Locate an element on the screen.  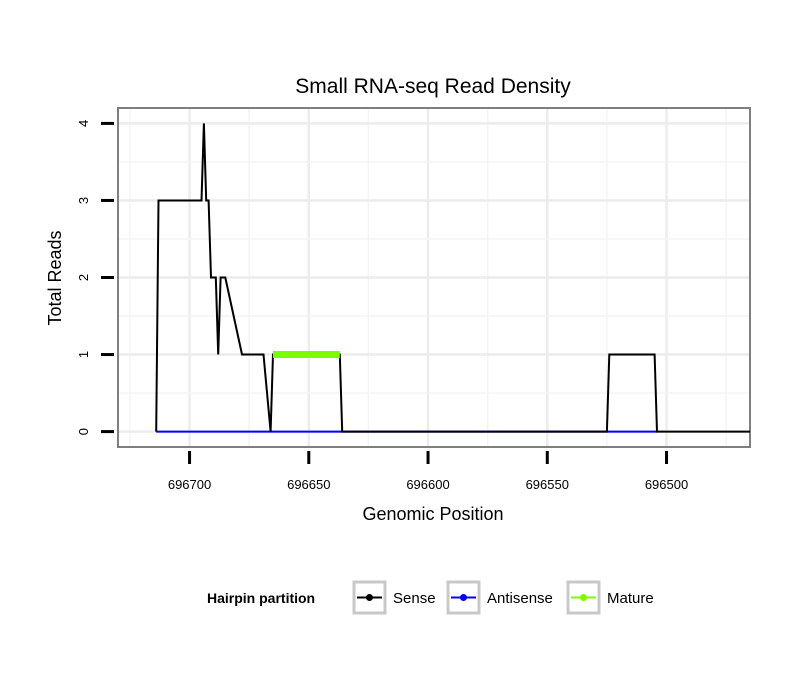
y-axis-title: Total Reads is located at coordinates (55, 277).